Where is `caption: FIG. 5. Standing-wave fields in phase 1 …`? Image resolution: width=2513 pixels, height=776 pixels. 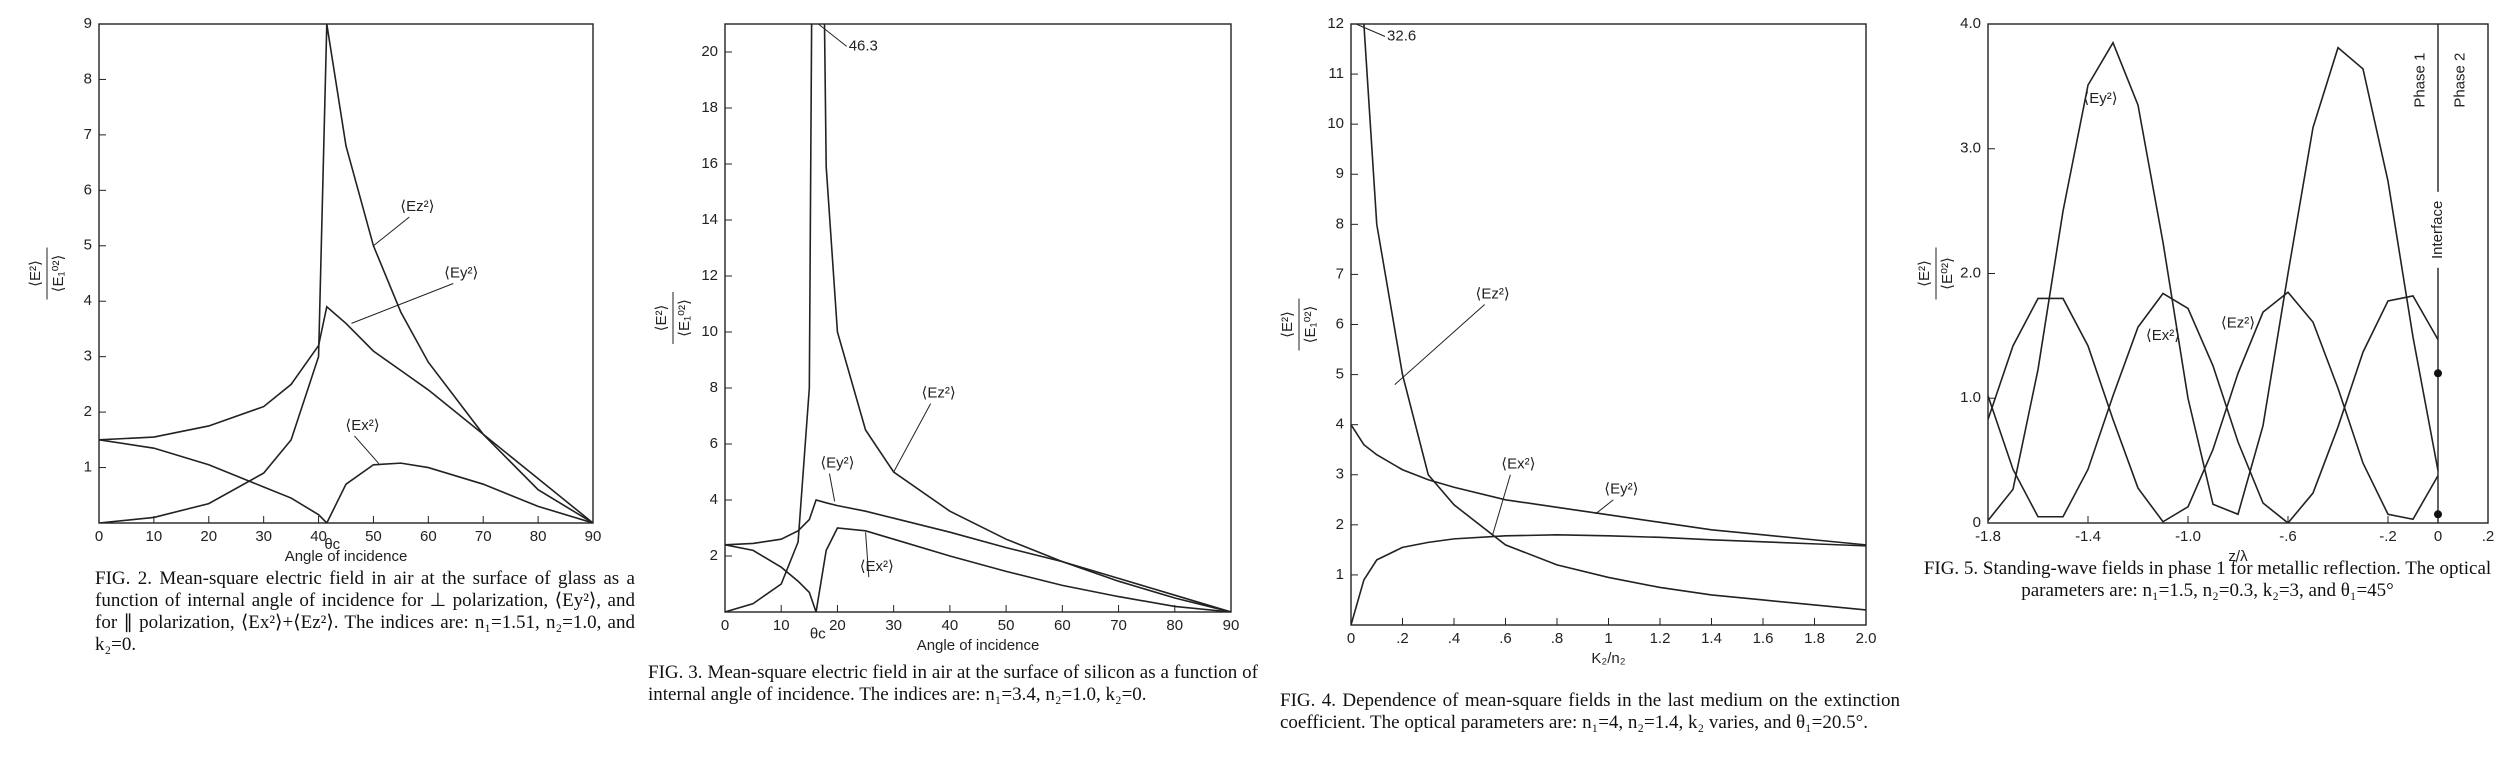 caption: FIG. 5. Standing-wave fields in phase 1 … is located at coordinates (2207, 579).